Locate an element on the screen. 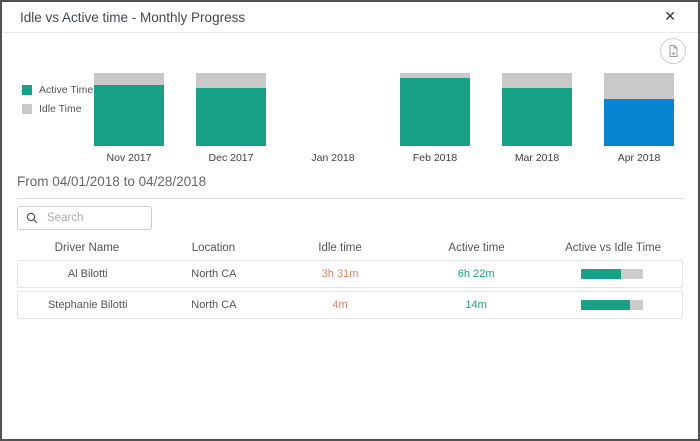 Image resolution: width=700 pixels, height=441 pixels. cell-idle-time: 3h 31m is located at coordinates (340, 274).